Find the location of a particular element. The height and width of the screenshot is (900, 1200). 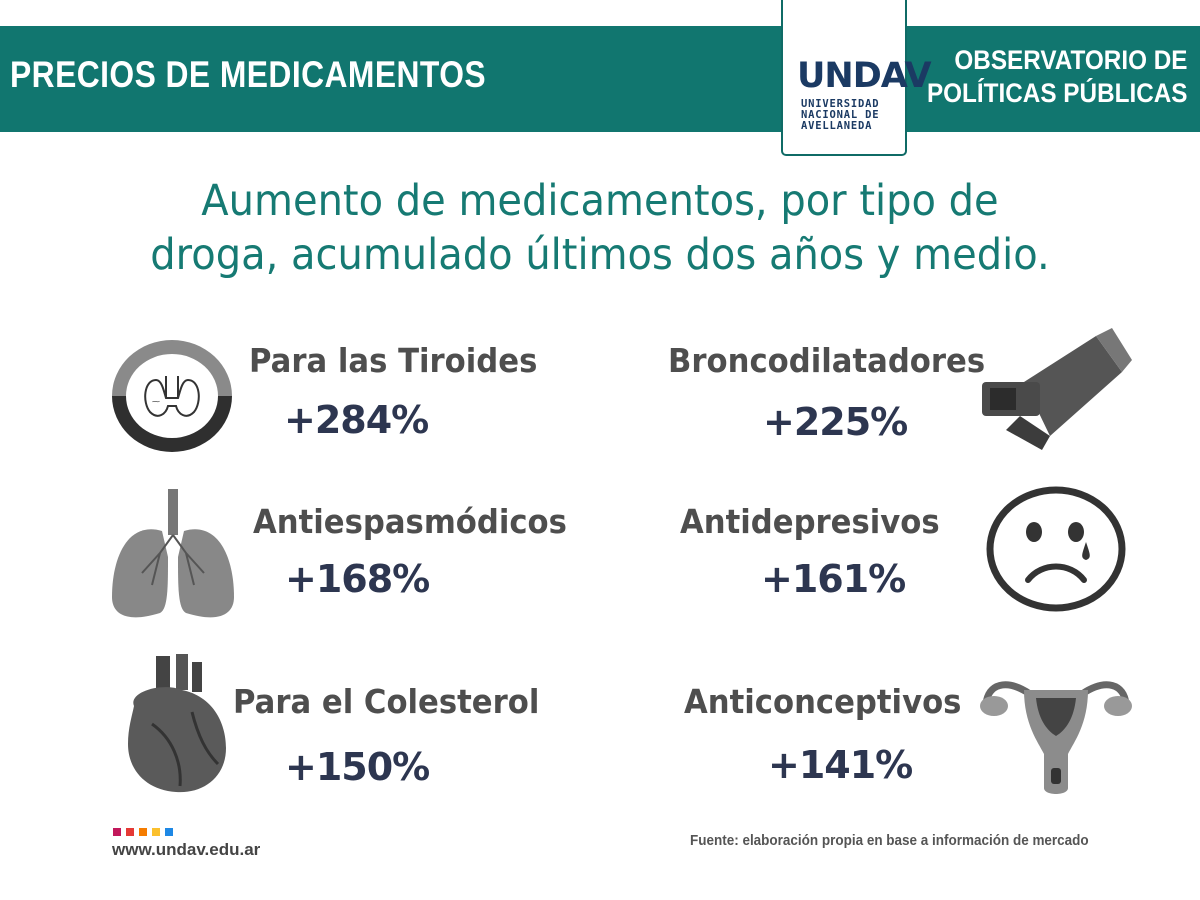

item-label-cholesterol: Para el Colesterol is located at coordinates (386, 701).